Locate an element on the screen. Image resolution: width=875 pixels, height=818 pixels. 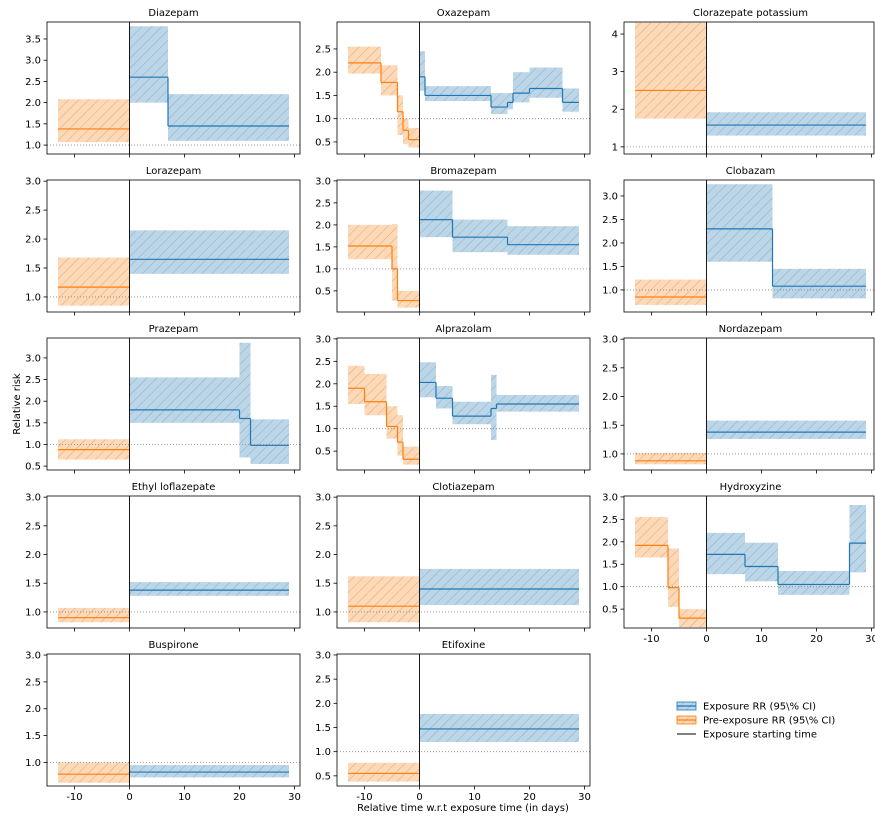
panel-title: Clobazam is located at coordinates (750, 171).